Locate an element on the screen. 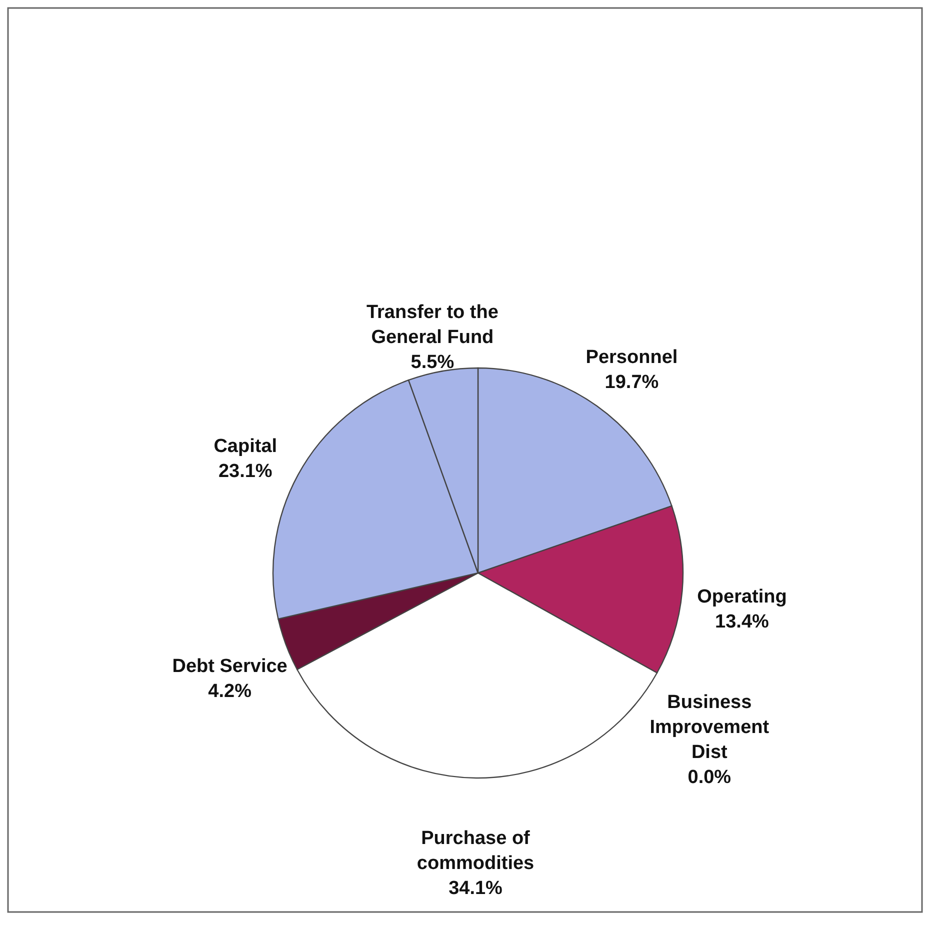 The image size is (948, 937). slice-label: Debt Service is located at coordinates (230, 666).